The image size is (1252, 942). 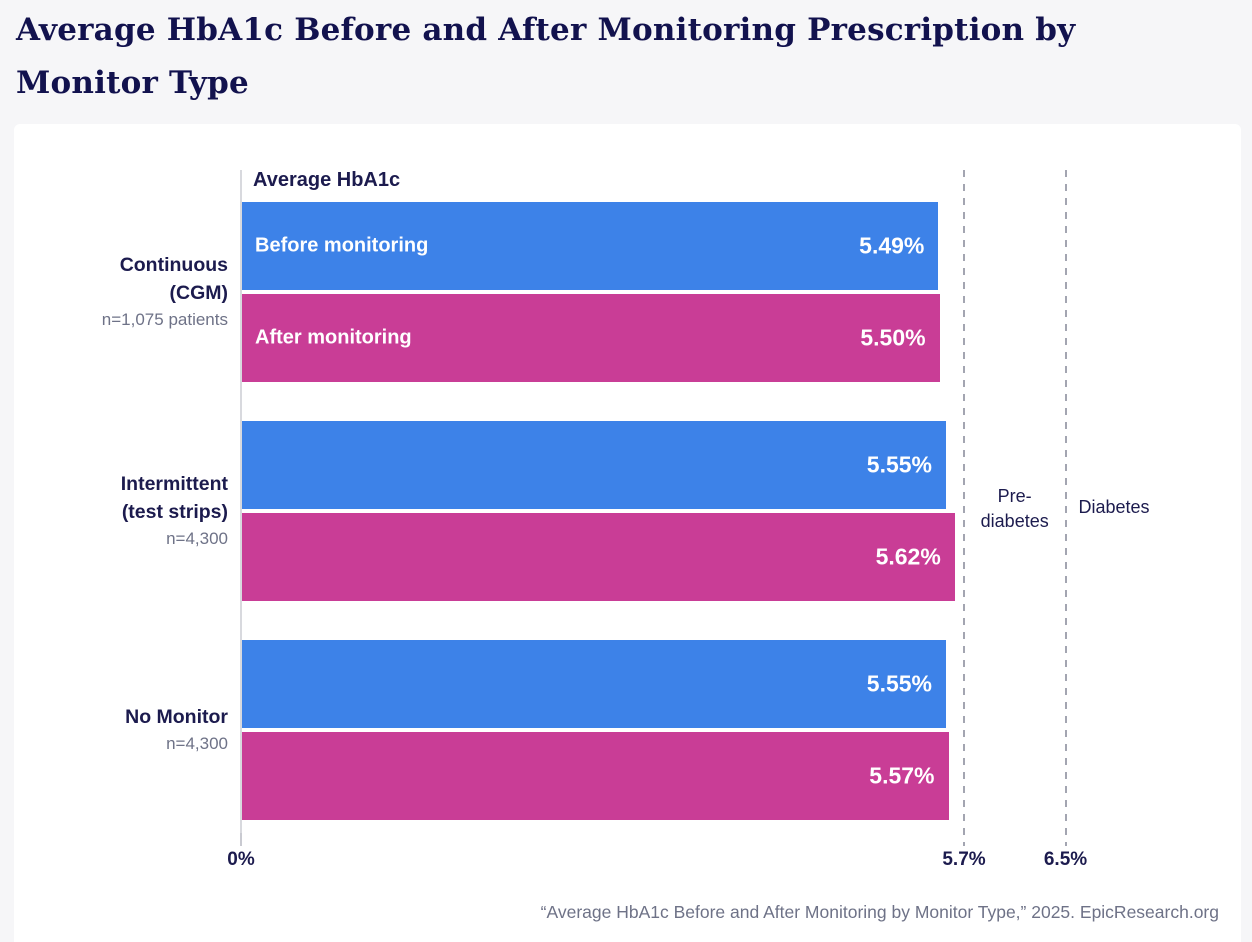 What do you see at coordinates (132, 83) in the screenshot?
I see `page-title-line2: Monitor Type` at bounding box center [132, 83].